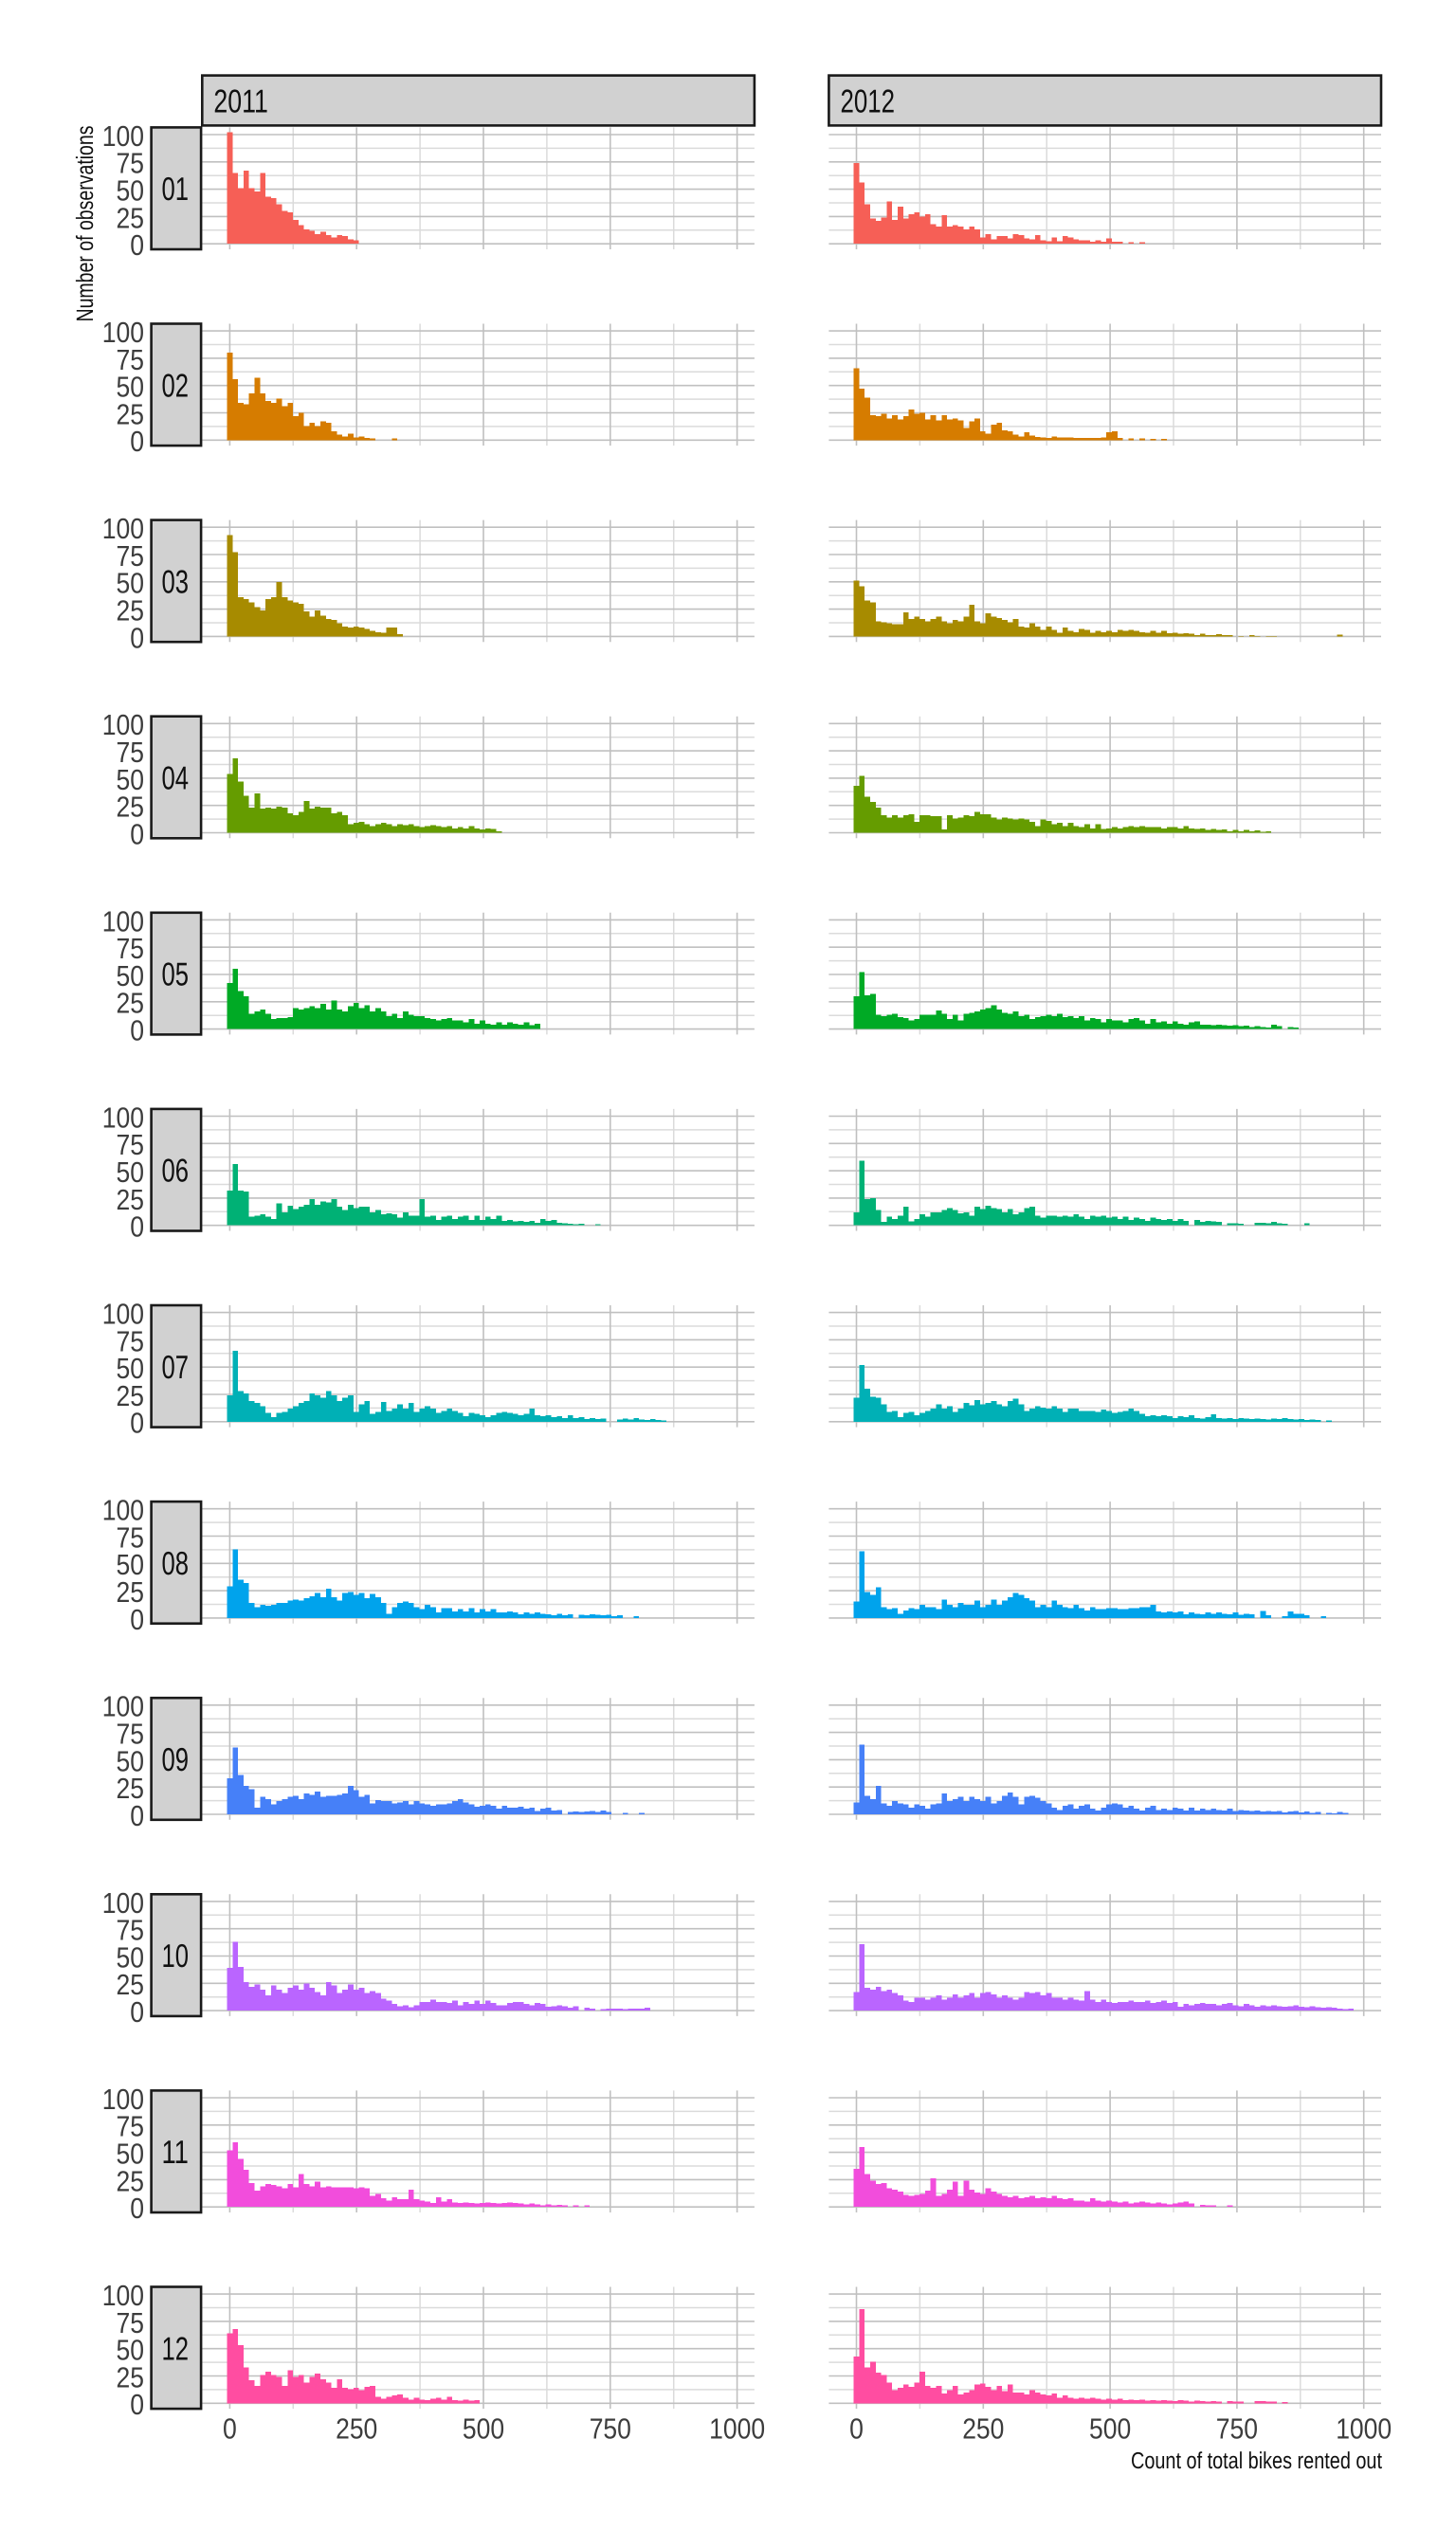 The width and height of the screenshot is (1456, 2548). Describe the element at coordinates (175, 2349) in the screenshot. I see `svg-text: 12` at that location.